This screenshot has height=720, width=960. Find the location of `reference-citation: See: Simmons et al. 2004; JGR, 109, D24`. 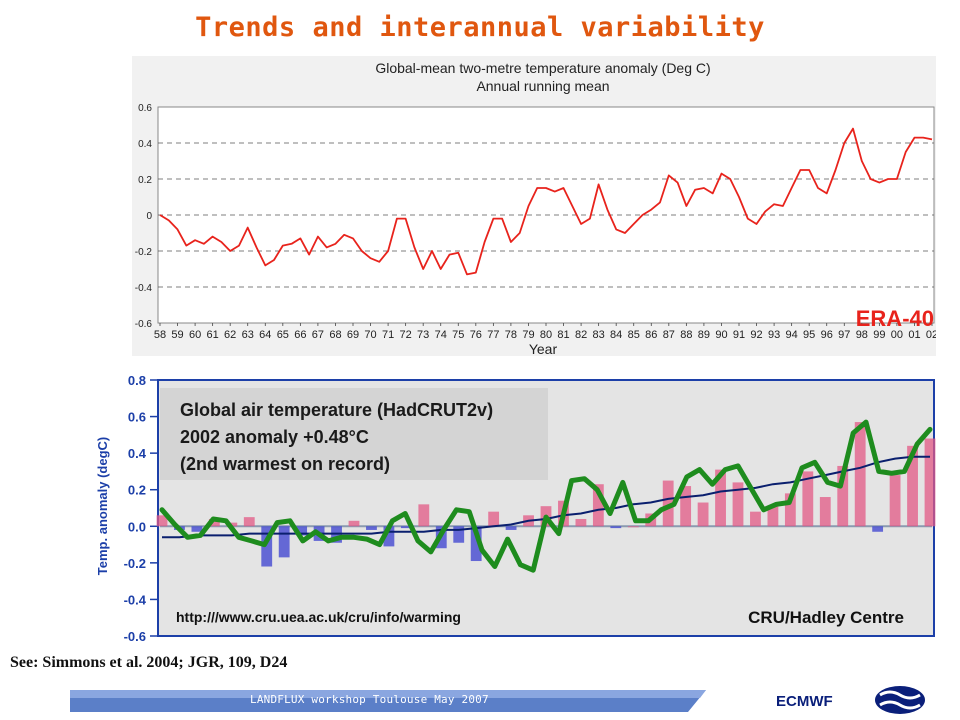

reference-citation: See: Simmons et al. 2004; JGR, 109, D24 is located at coordinates (149, 662).